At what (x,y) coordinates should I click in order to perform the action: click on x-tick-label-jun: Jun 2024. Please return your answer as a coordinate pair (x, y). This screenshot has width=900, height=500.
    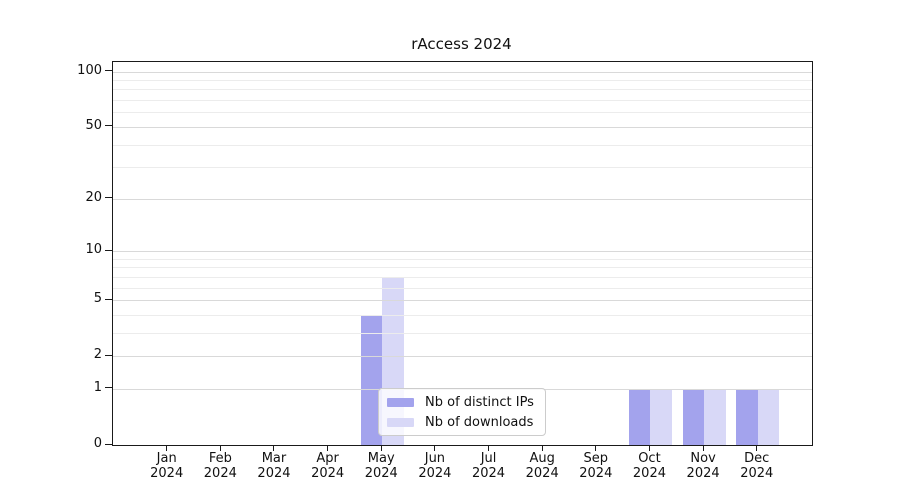
    Looking at the image, I should click on (435, 466).